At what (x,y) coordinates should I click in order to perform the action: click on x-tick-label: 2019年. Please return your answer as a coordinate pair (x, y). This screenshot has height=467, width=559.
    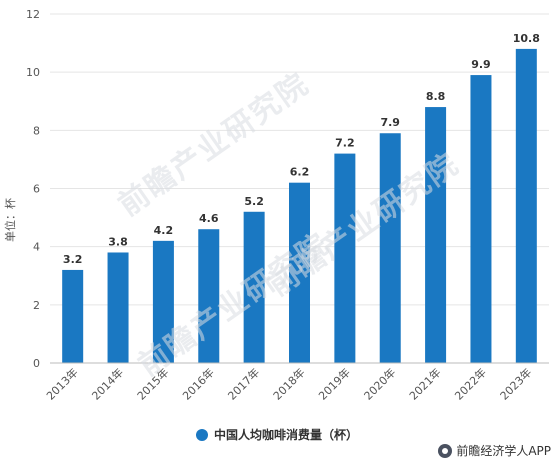
    Looking at the image, I should click on (334, 383).